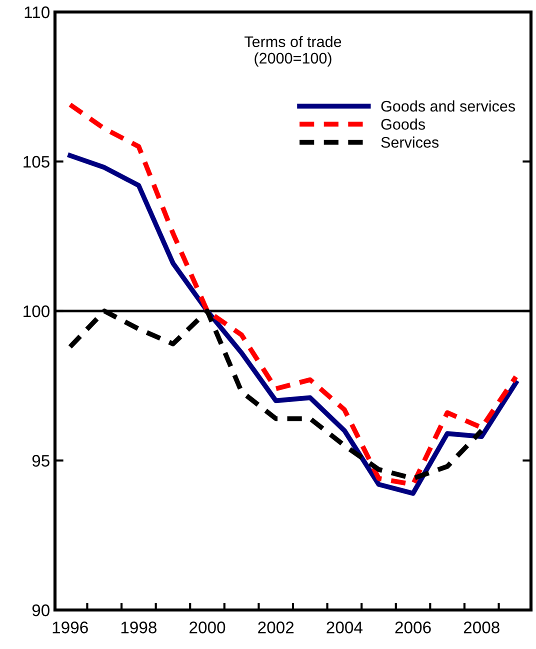 The height and width of the screenshot is (649, 536). What do you see at coordinates (70, 628) in the screenshot?
I see `x-tick-label: 1996` at bounding box center [70, 628].